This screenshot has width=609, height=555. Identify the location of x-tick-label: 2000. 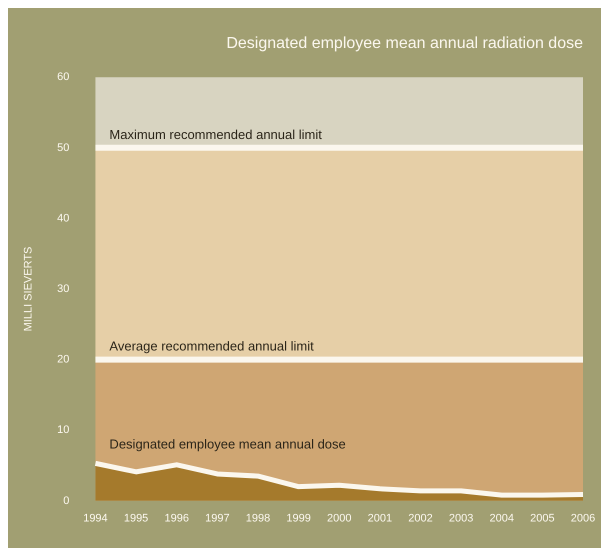
(339, 518).